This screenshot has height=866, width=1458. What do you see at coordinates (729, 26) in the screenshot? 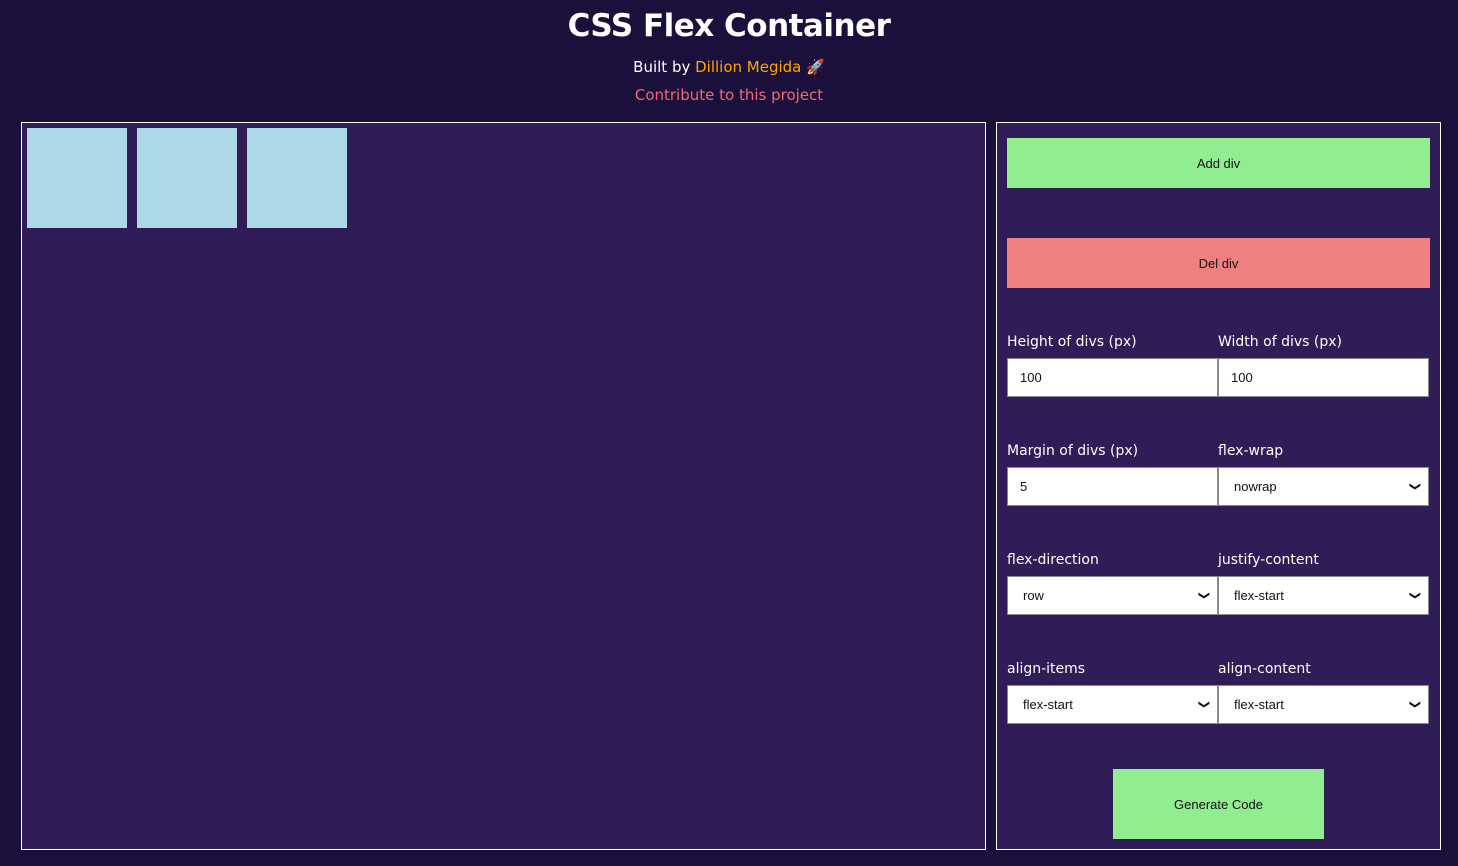
I see `page-title: CSS Flex Container` at bounding box center [729, 26].